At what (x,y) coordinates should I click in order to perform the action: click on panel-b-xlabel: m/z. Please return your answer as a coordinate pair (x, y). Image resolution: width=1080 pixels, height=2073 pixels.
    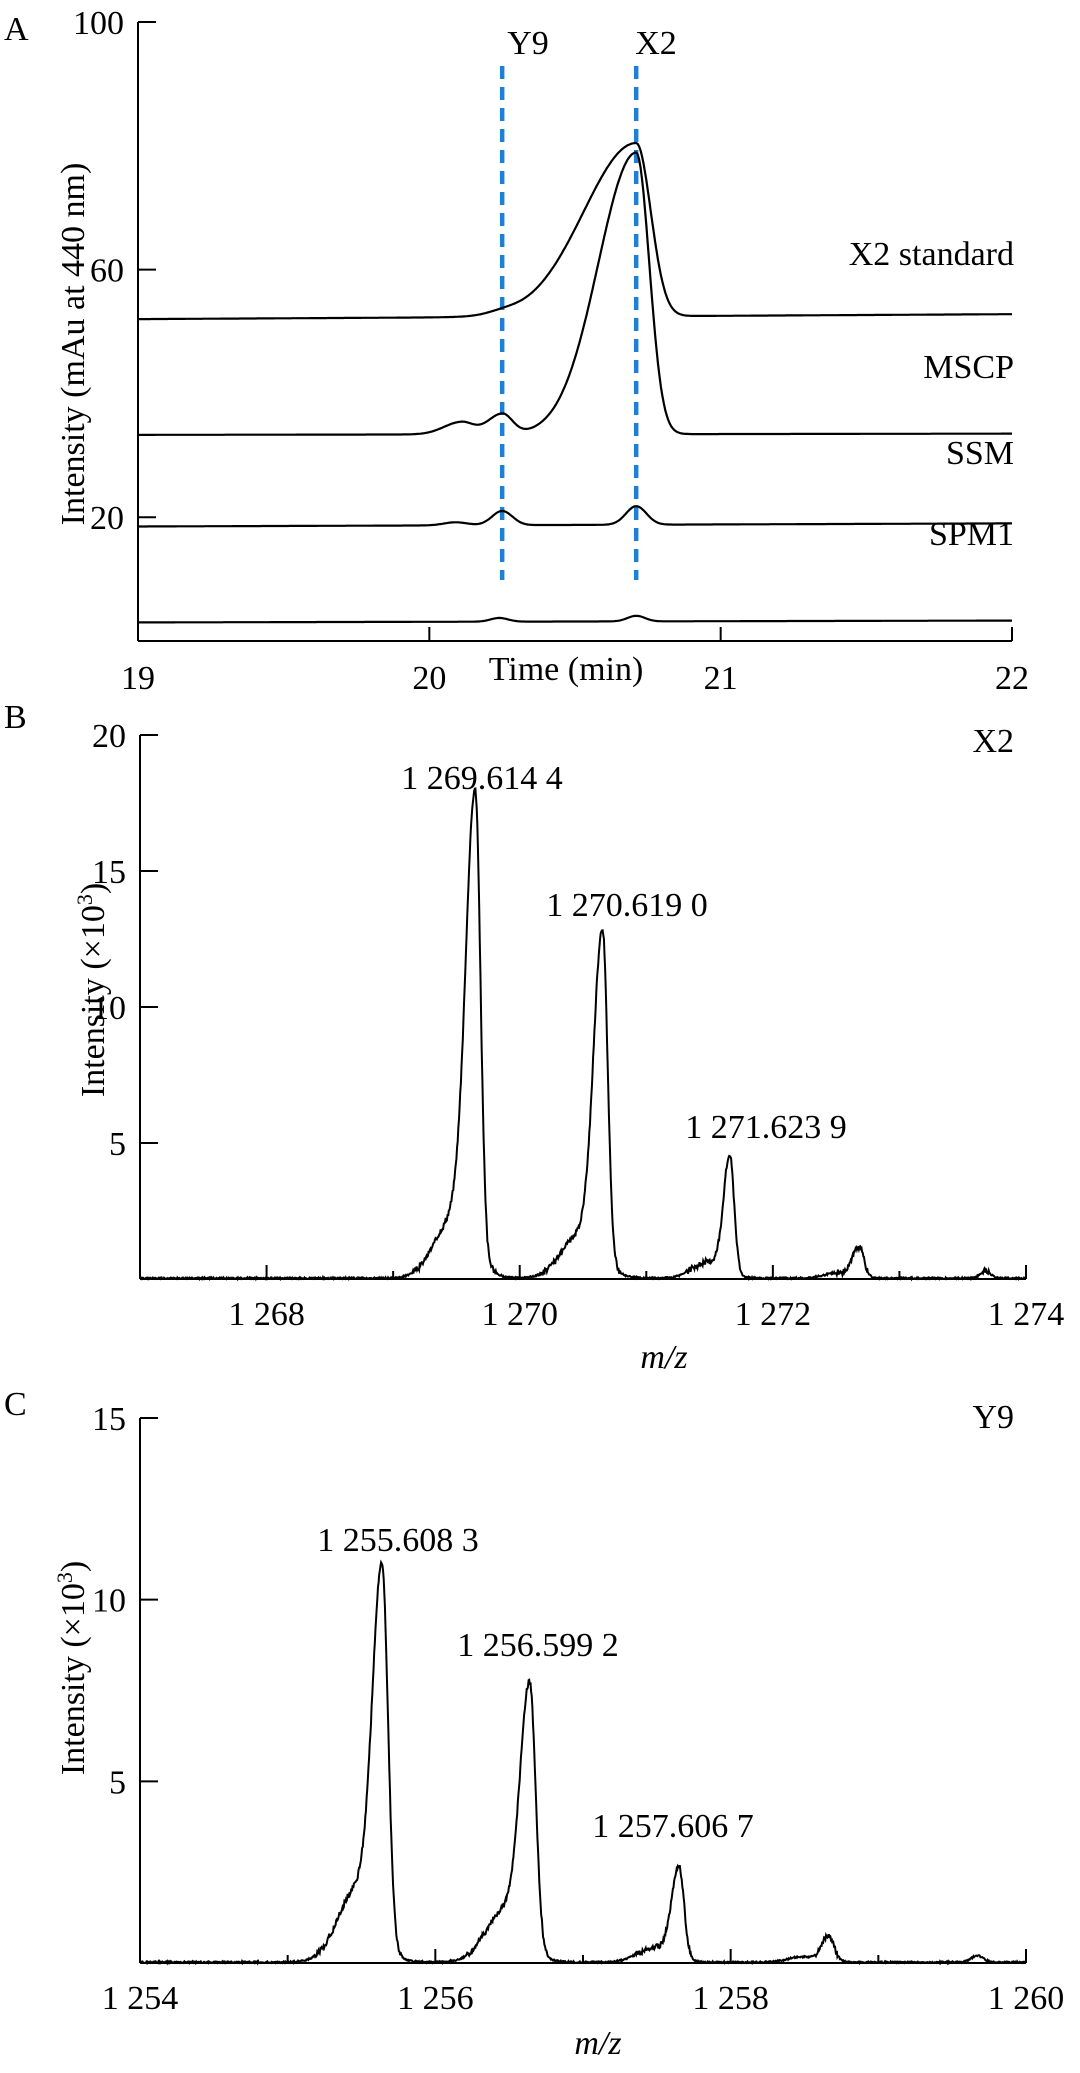
    Looking at the image, I should click on (663, 1357).